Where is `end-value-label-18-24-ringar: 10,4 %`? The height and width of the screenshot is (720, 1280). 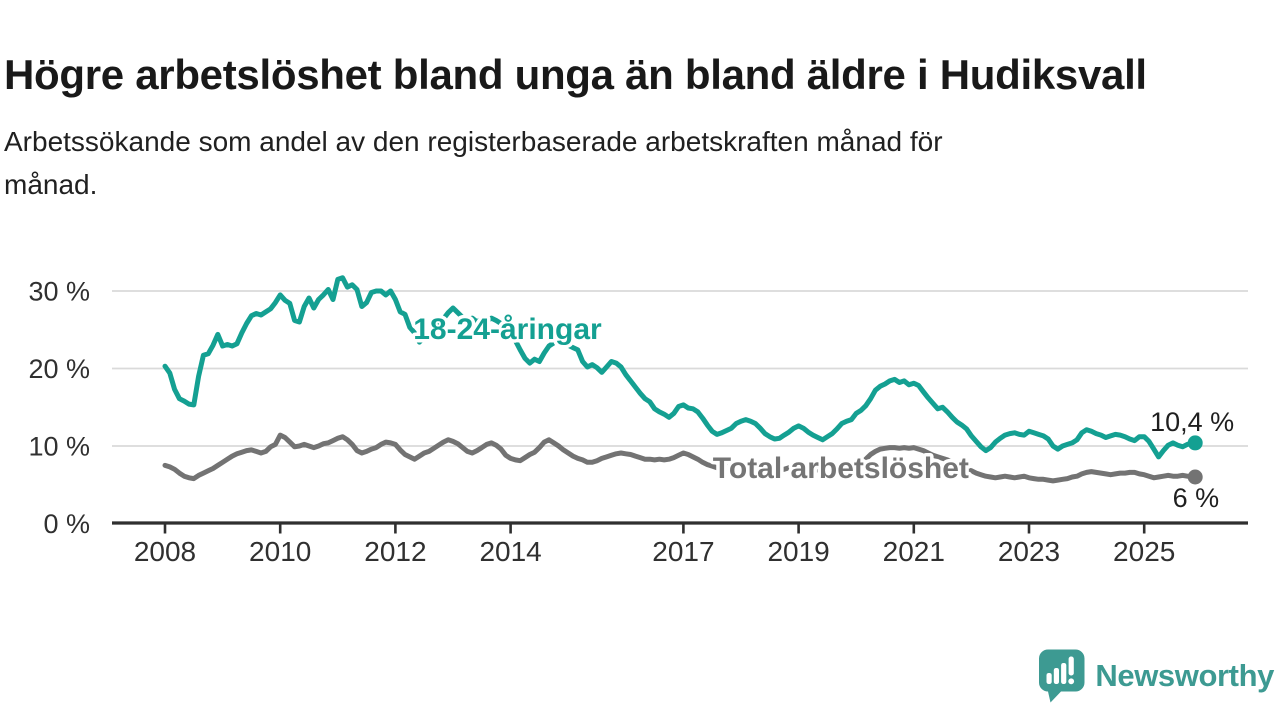 end-value-label-18-24-ringar: 10,4 % is located at coordinates (1192, 422).